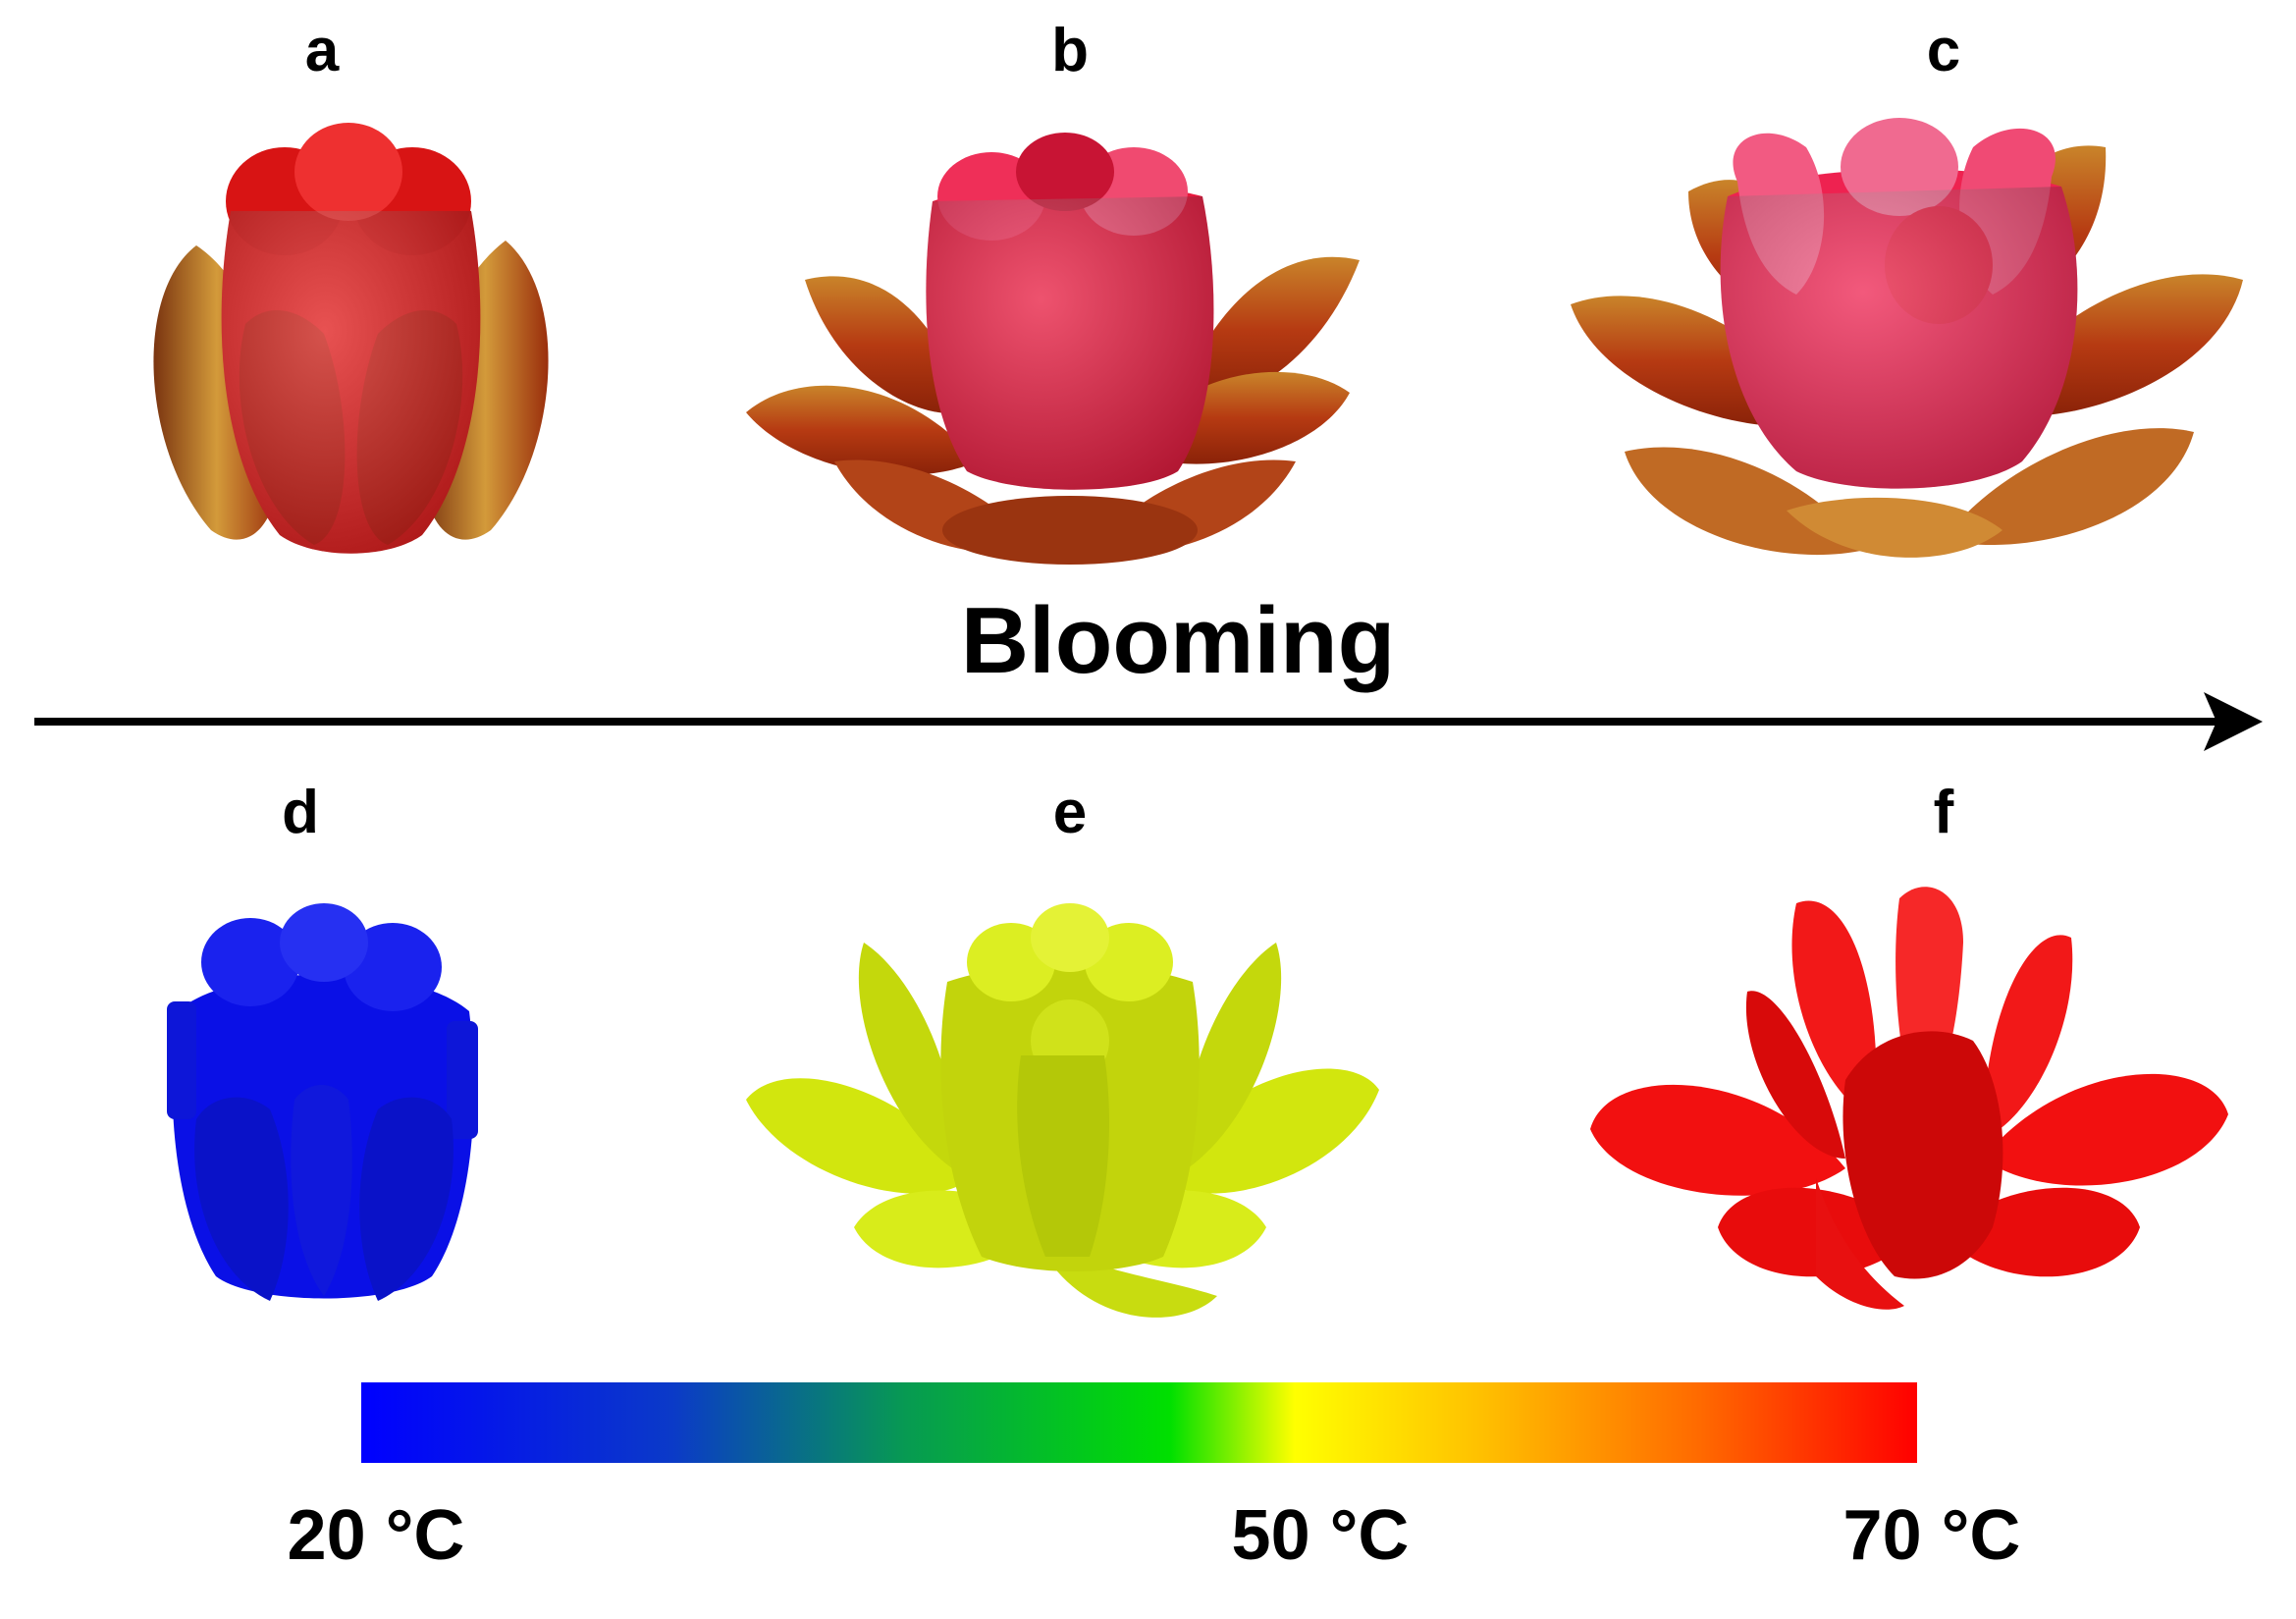  I want to click on flower-simulation-closed, so click(322, 1102).